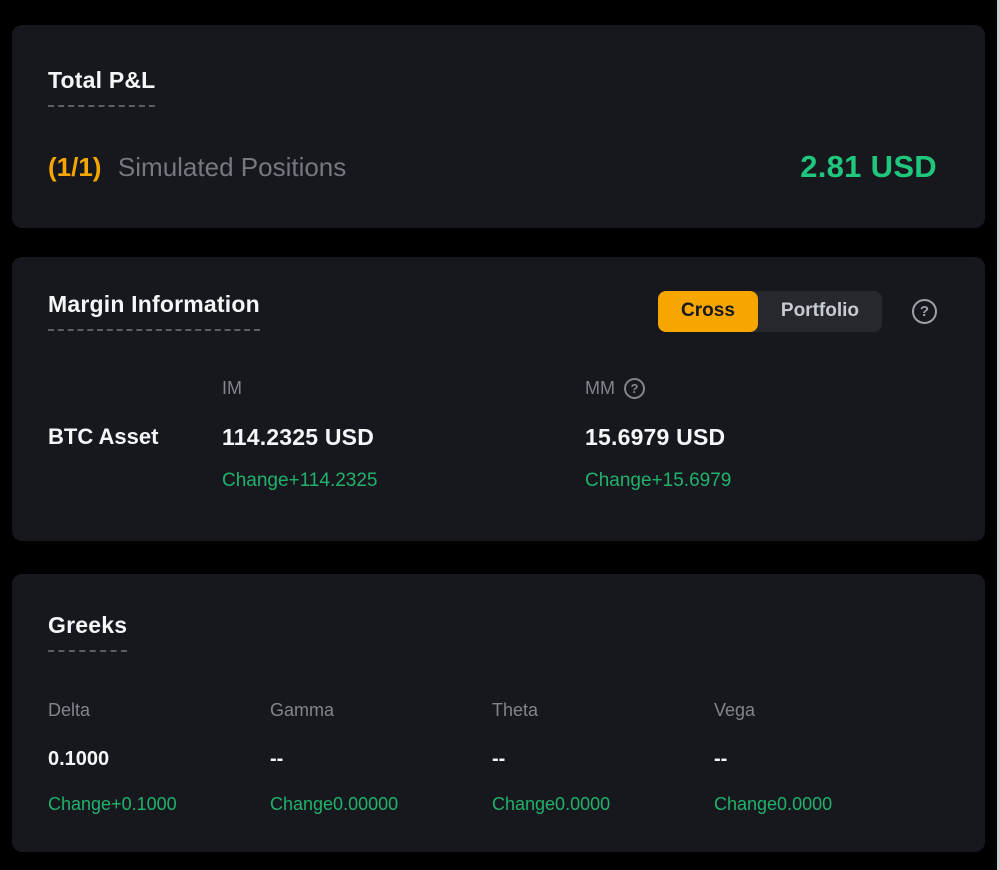  What do you see at coordinates (868, 166) in the screenshot?
I see `total-pnl-value: 2.81 USD` at bounding box center [868, 166].